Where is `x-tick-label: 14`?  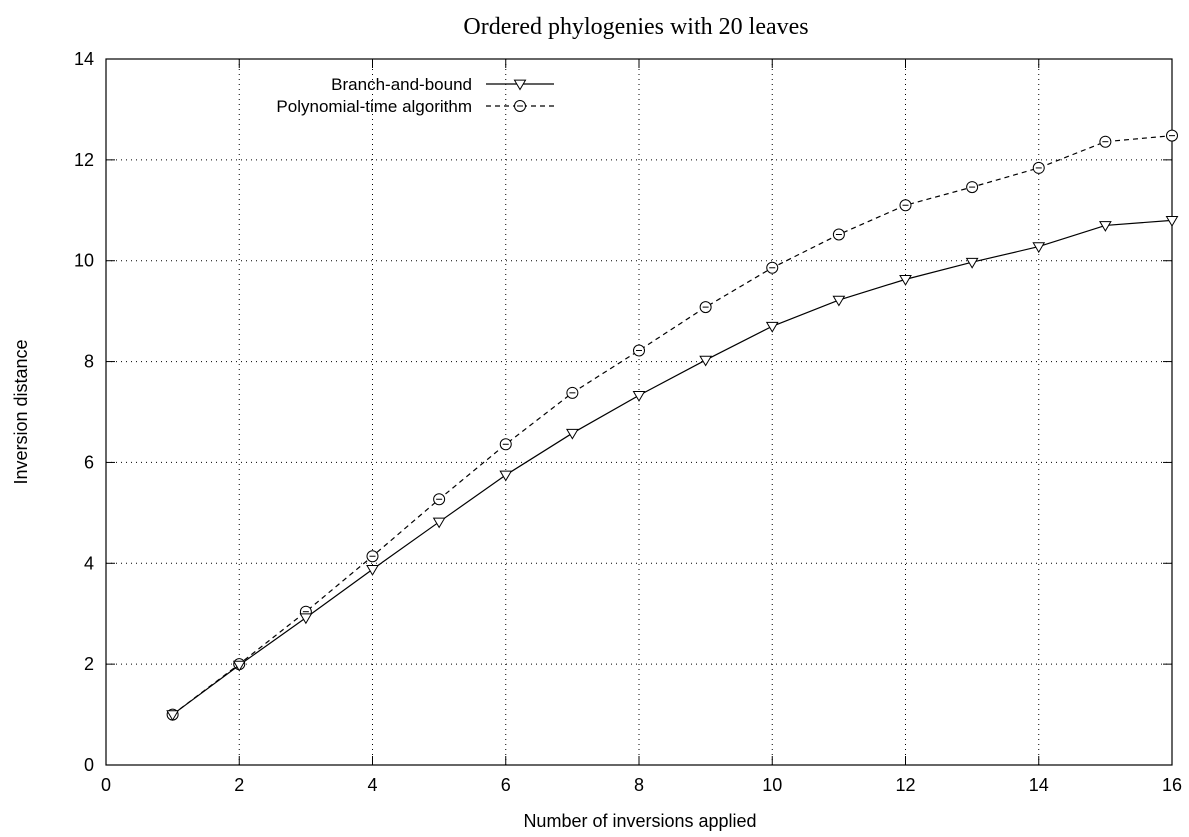 x-tick-label: 14 is located at coordinates (1039, 785).